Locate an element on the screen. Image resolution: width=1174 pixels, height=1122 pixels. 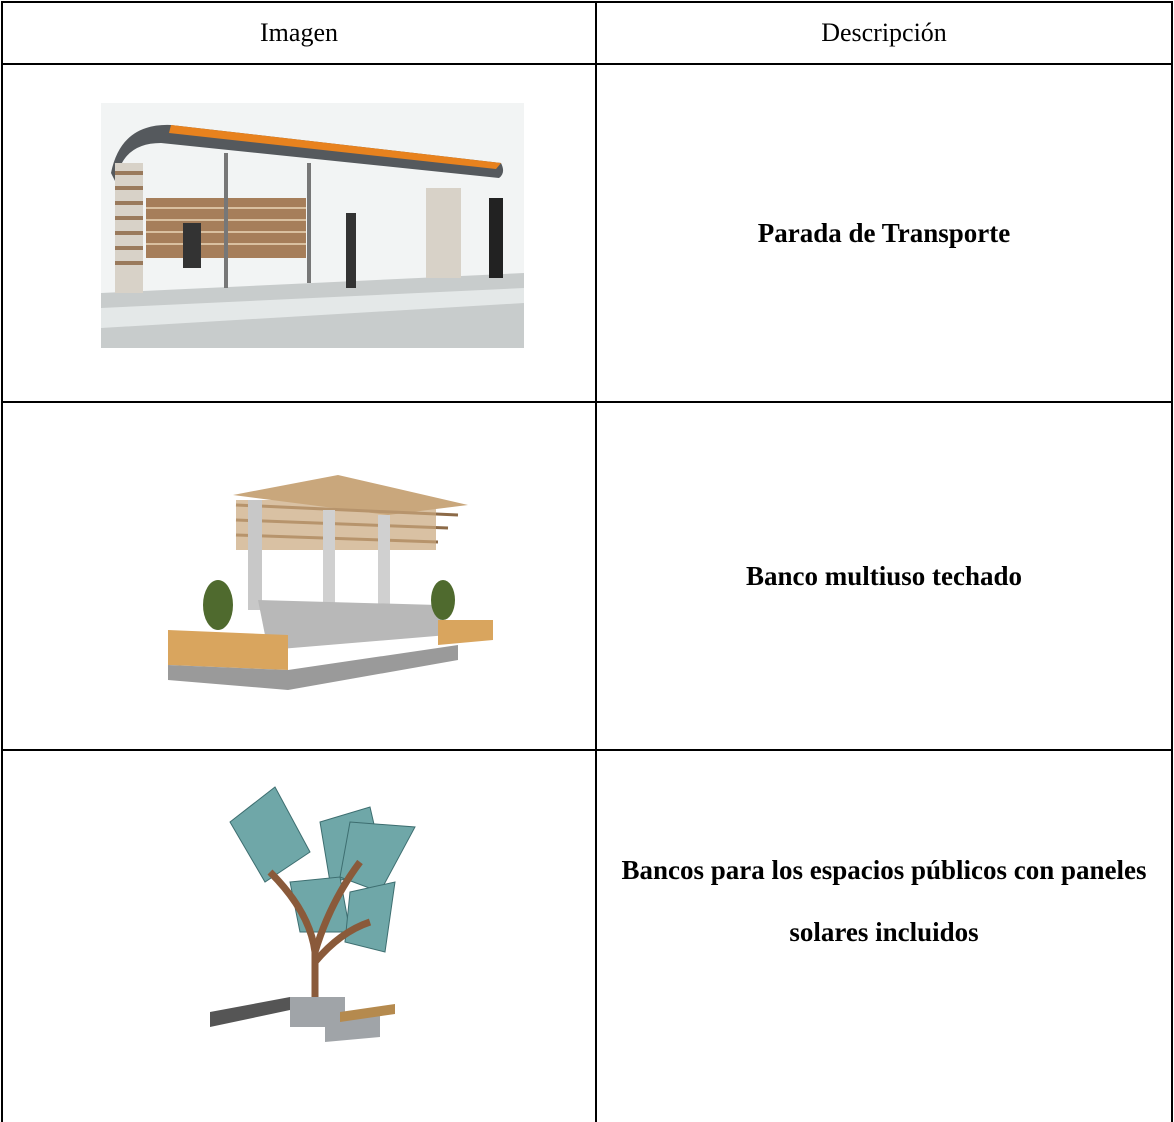
image-covered-bench is located at coordinates (330, 582).